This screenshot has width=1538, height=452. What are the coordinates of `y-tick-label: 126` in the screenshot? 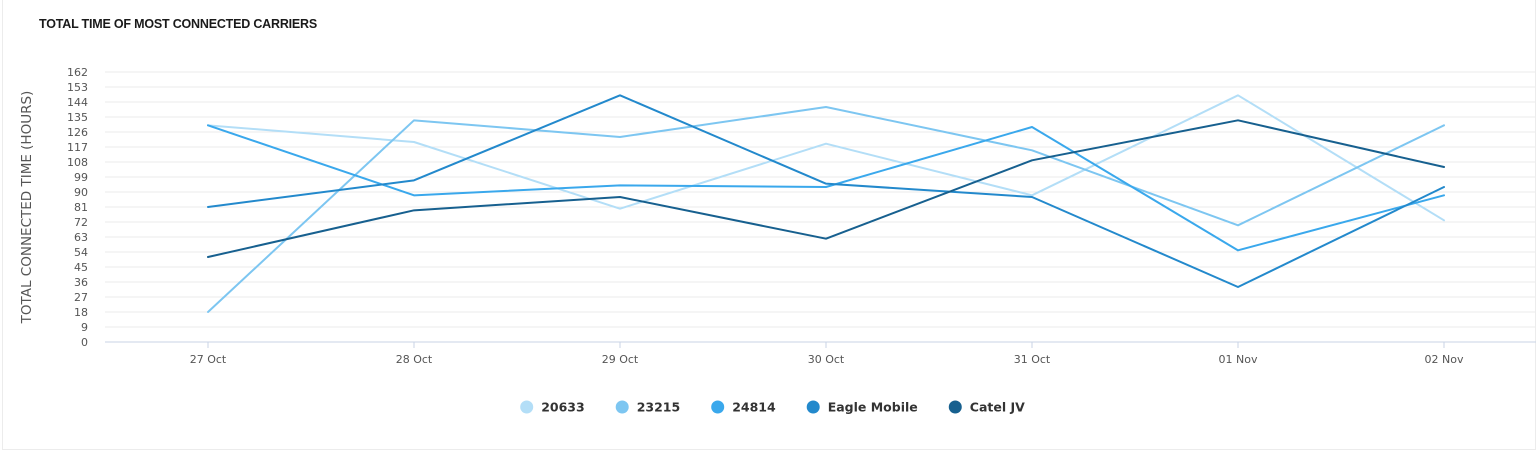 It's located at (77, 132).